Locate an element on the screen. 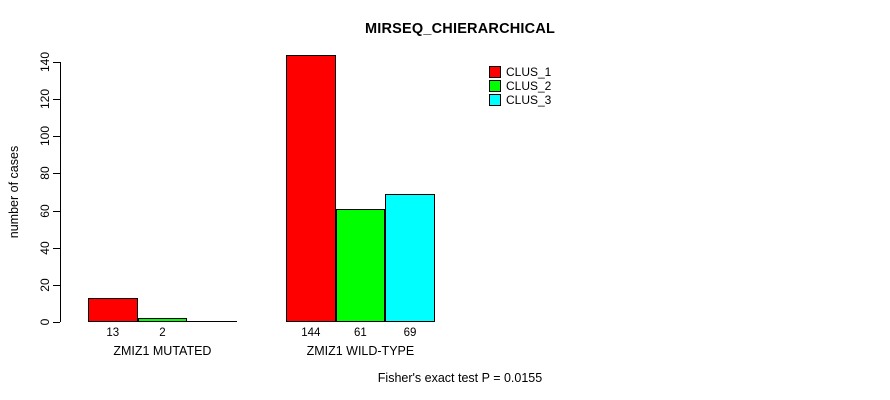 The width and height of the screenshot is (890, 400). x-category-label: ZMIZ1 WILD-TYPE is located at coordinates (360, 351).